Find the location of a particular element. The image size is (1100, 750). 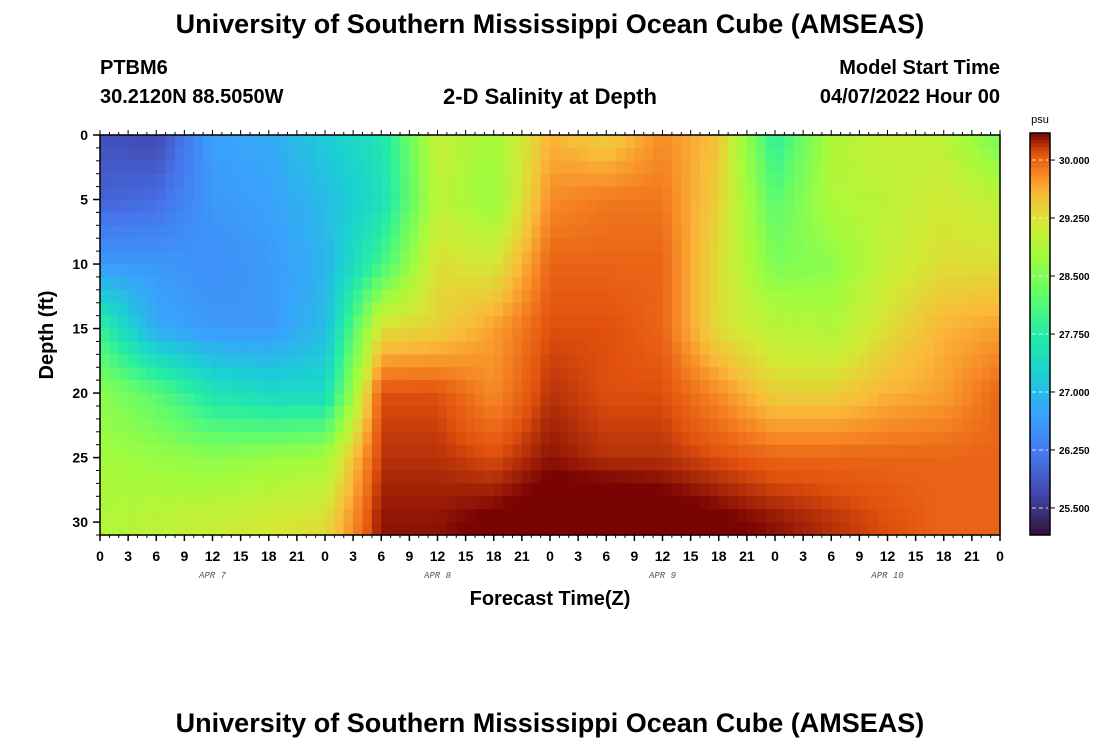

x-tick-label: 15 is located at coordinates (691, 556).